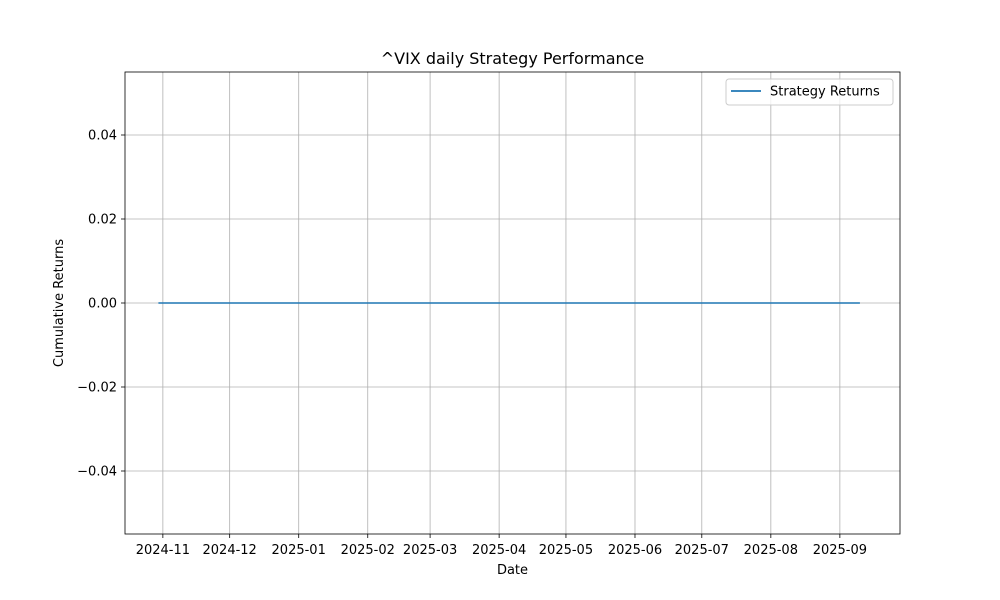 The height and width of the screenshot is (600, 1000). I want to click on x-tick-label: 2025-04, so click(499, 550).